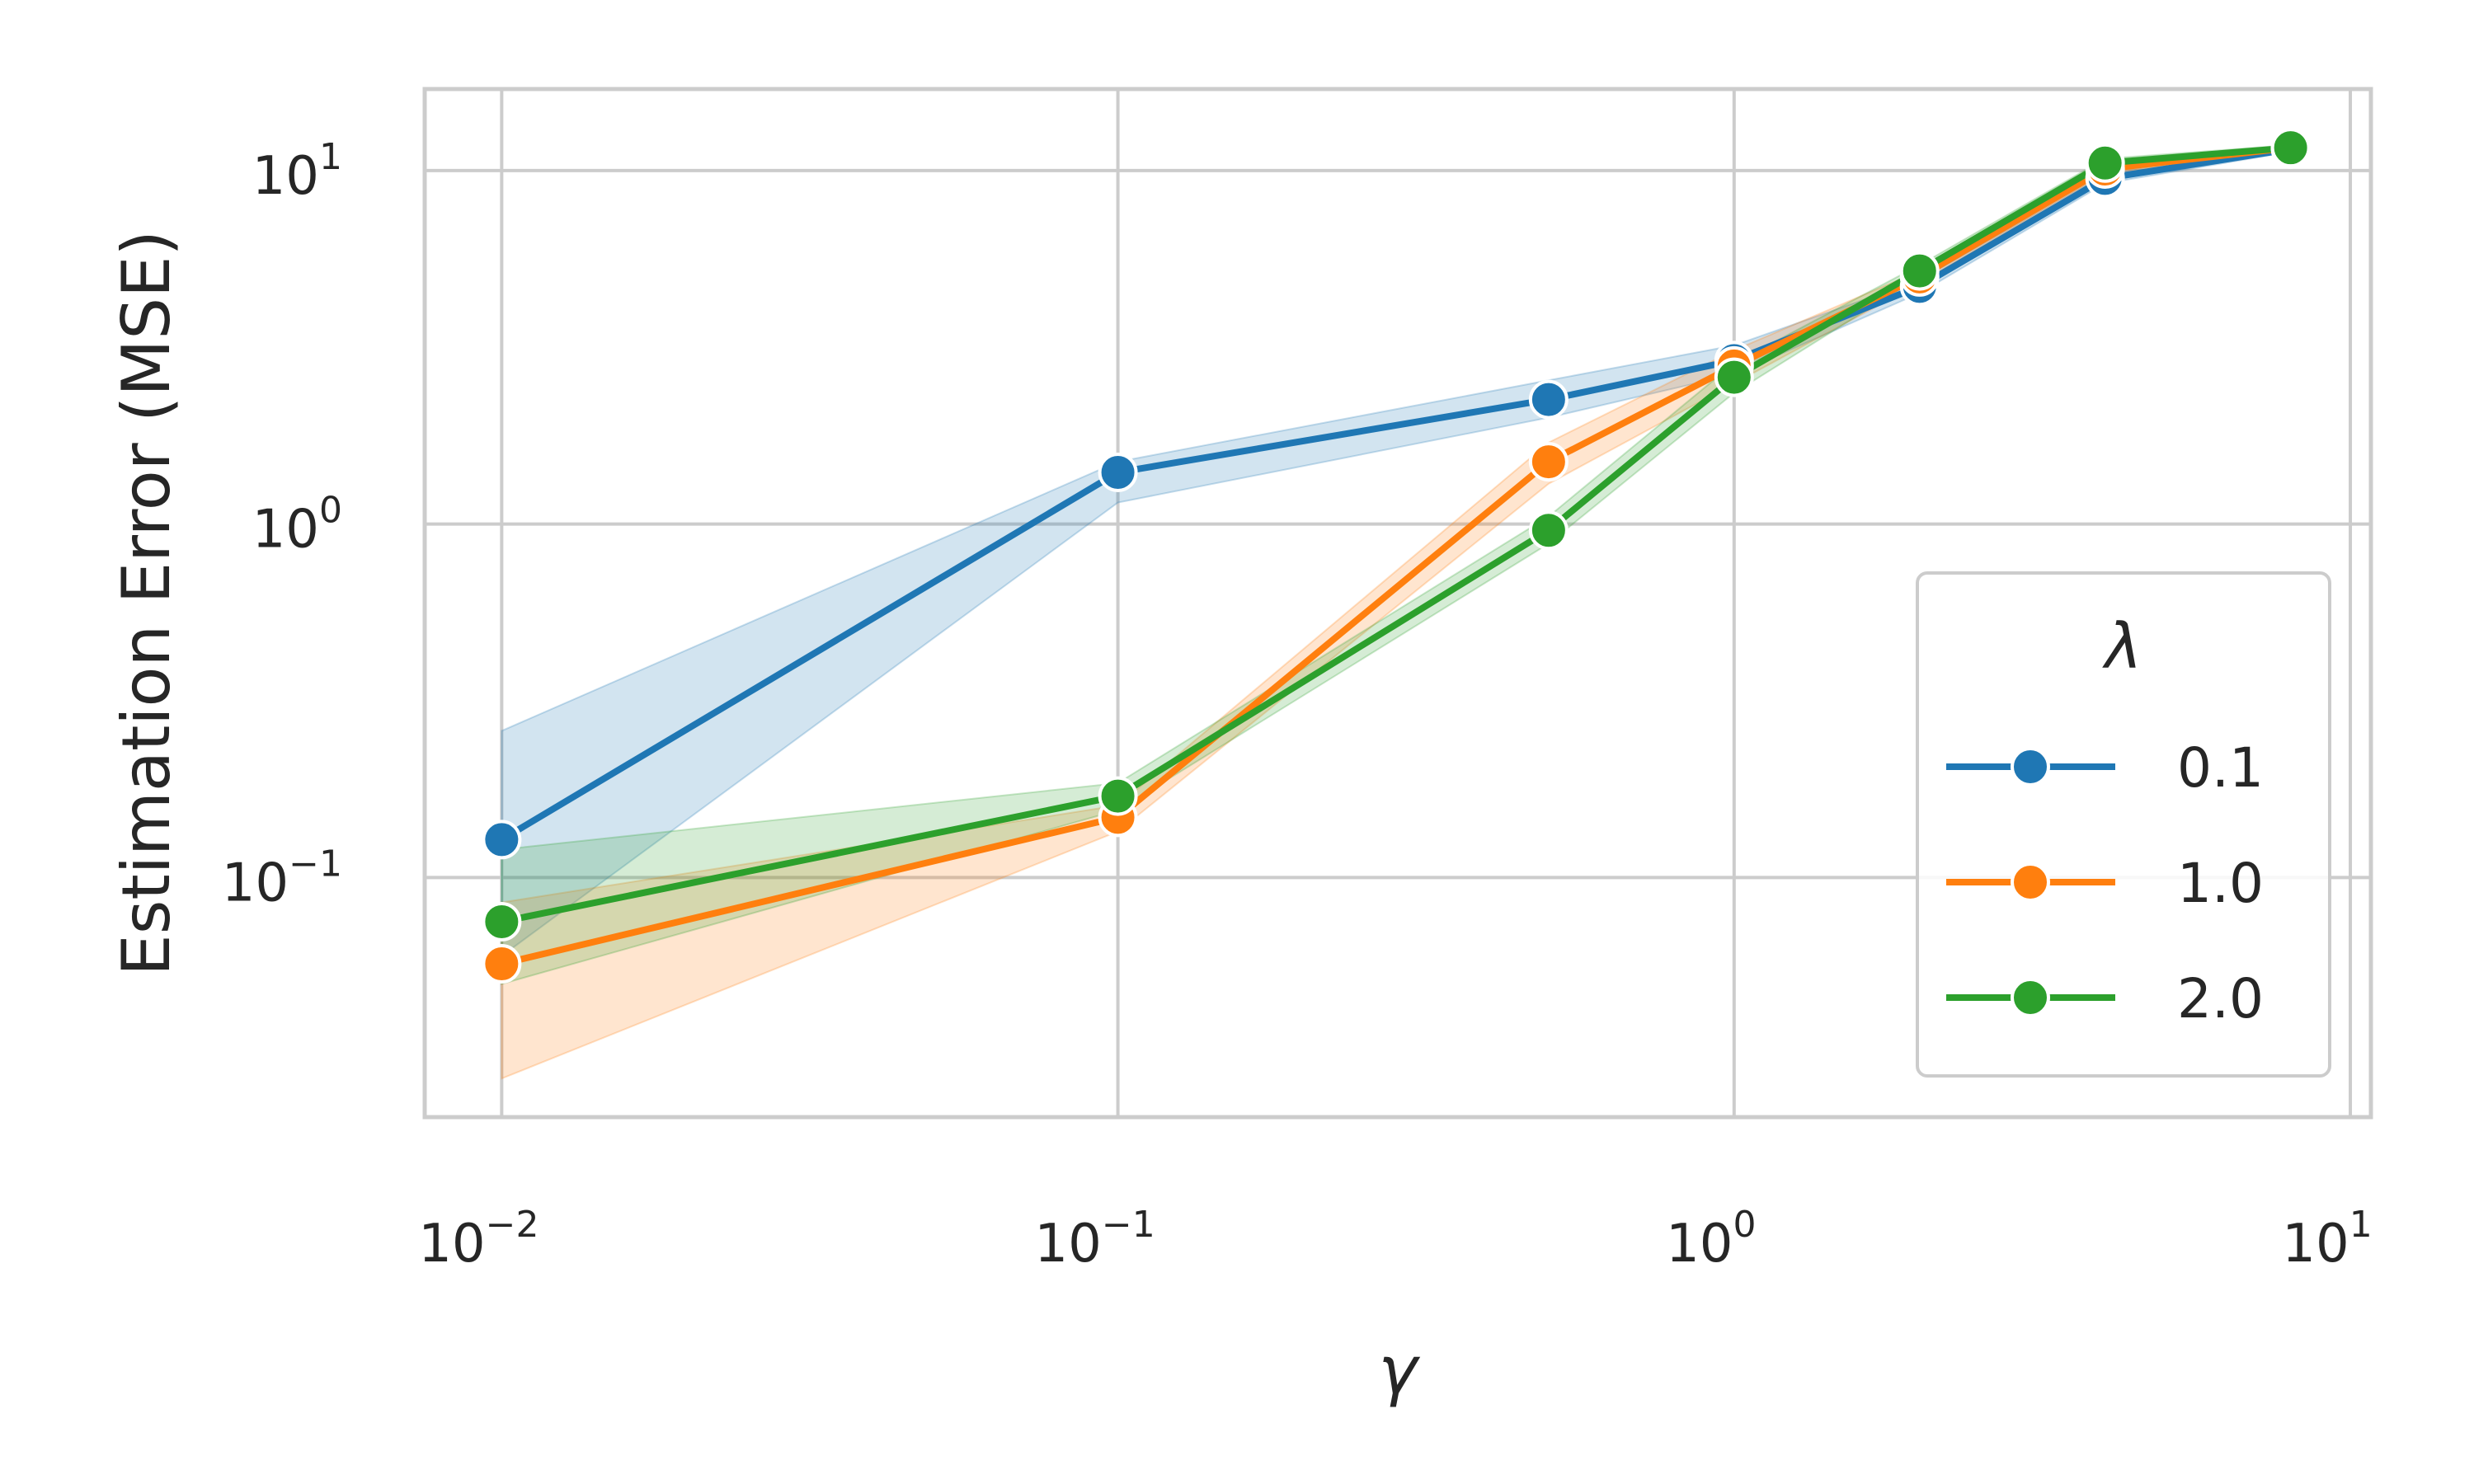  I want to click on x-tick-label-2: 10⁰, so click(1711, 1239).